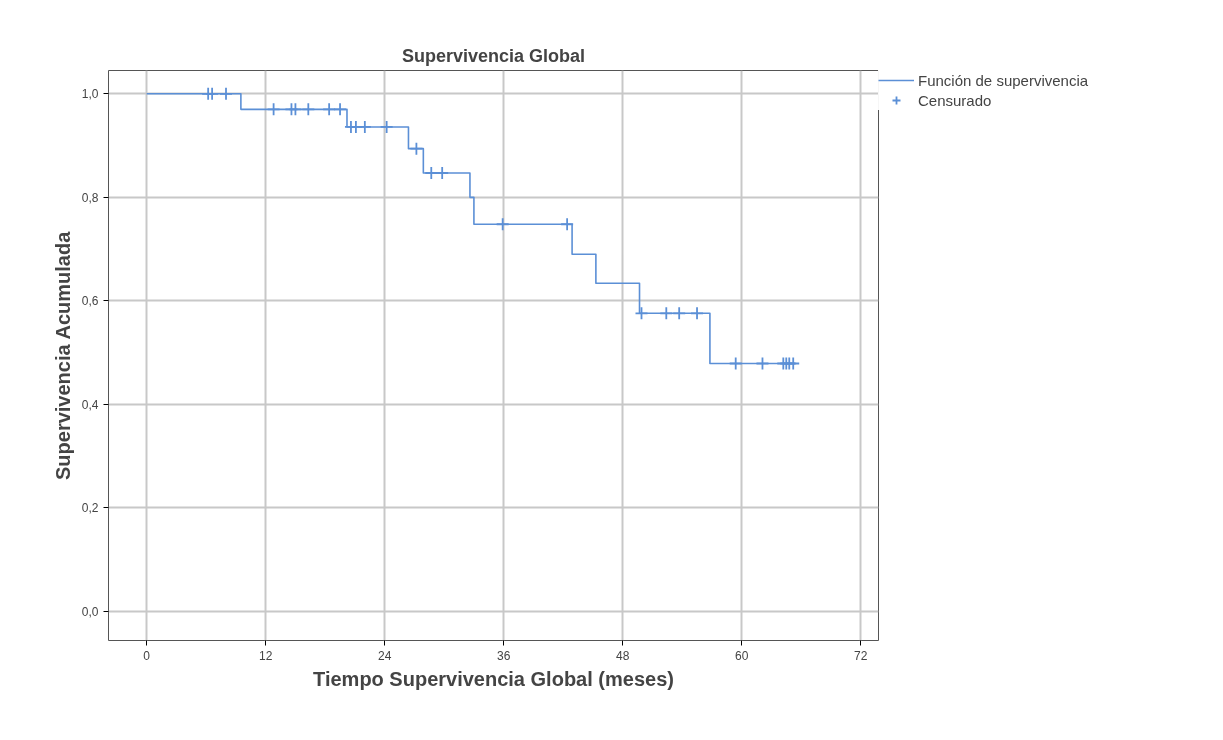 The image size is (1223, 740). I want to click on legend-label: Censurado, so click(955, 100).